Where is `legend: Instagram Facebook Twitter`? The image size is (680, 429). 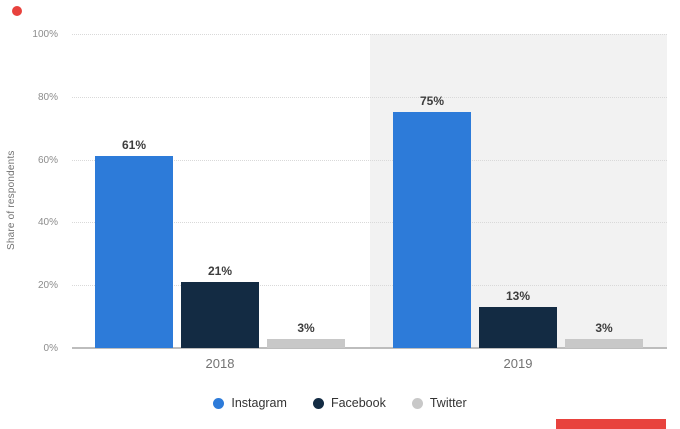 legend: Instagram Facebook Twitter is located at coordinates (340, 403).